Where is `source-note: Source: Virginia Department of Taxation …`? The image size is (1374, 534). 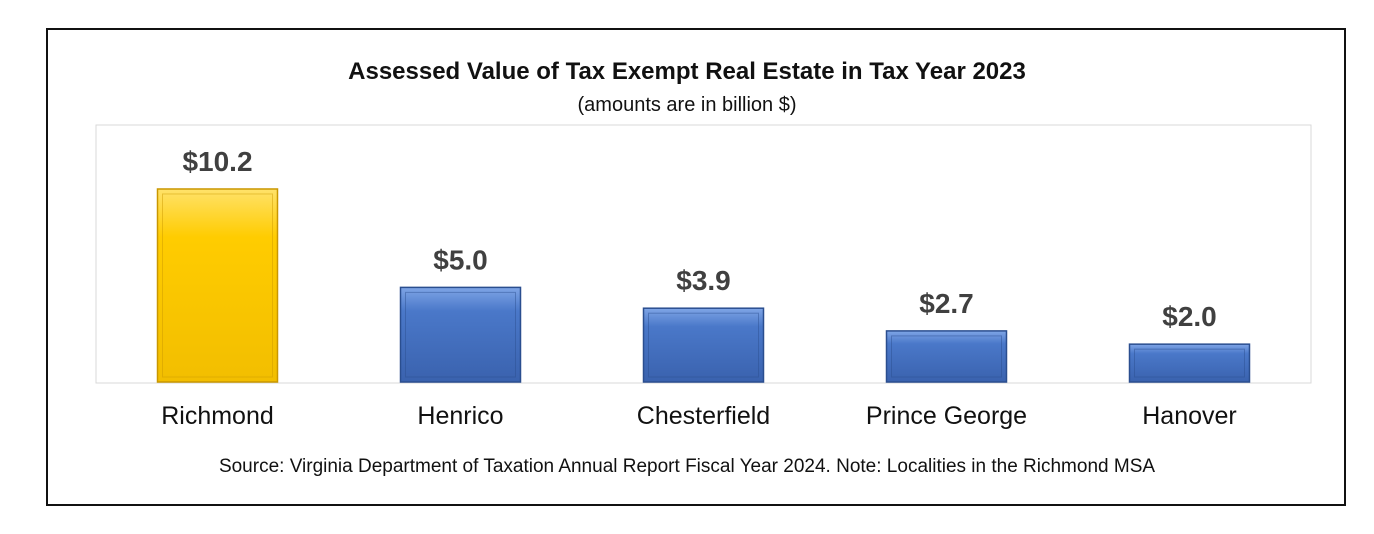
source-note: Source: Virginia Department of Taxation … is located at coordinates (687, 466).